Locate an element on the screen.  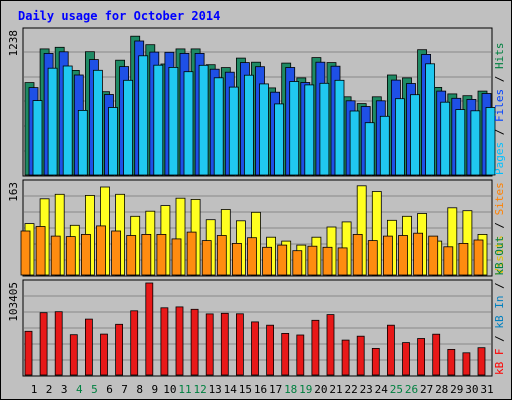
x-tick-label: 3 is located at coordinates (64, 389).